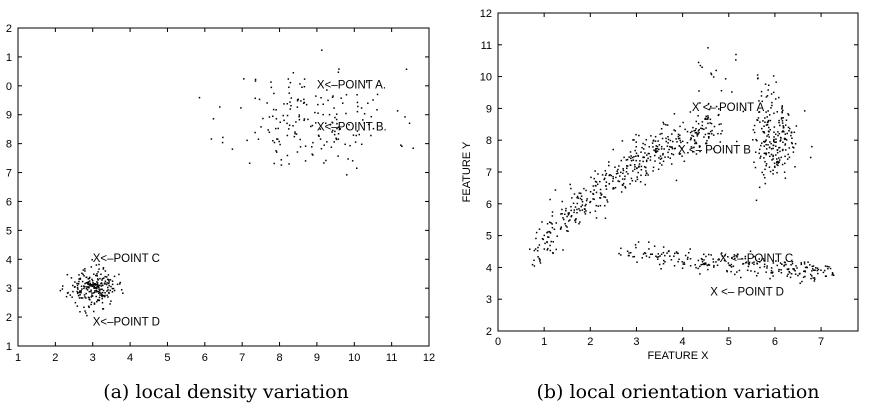  I want to click on chart-a-ytick-label: 1, so click(9, 347).